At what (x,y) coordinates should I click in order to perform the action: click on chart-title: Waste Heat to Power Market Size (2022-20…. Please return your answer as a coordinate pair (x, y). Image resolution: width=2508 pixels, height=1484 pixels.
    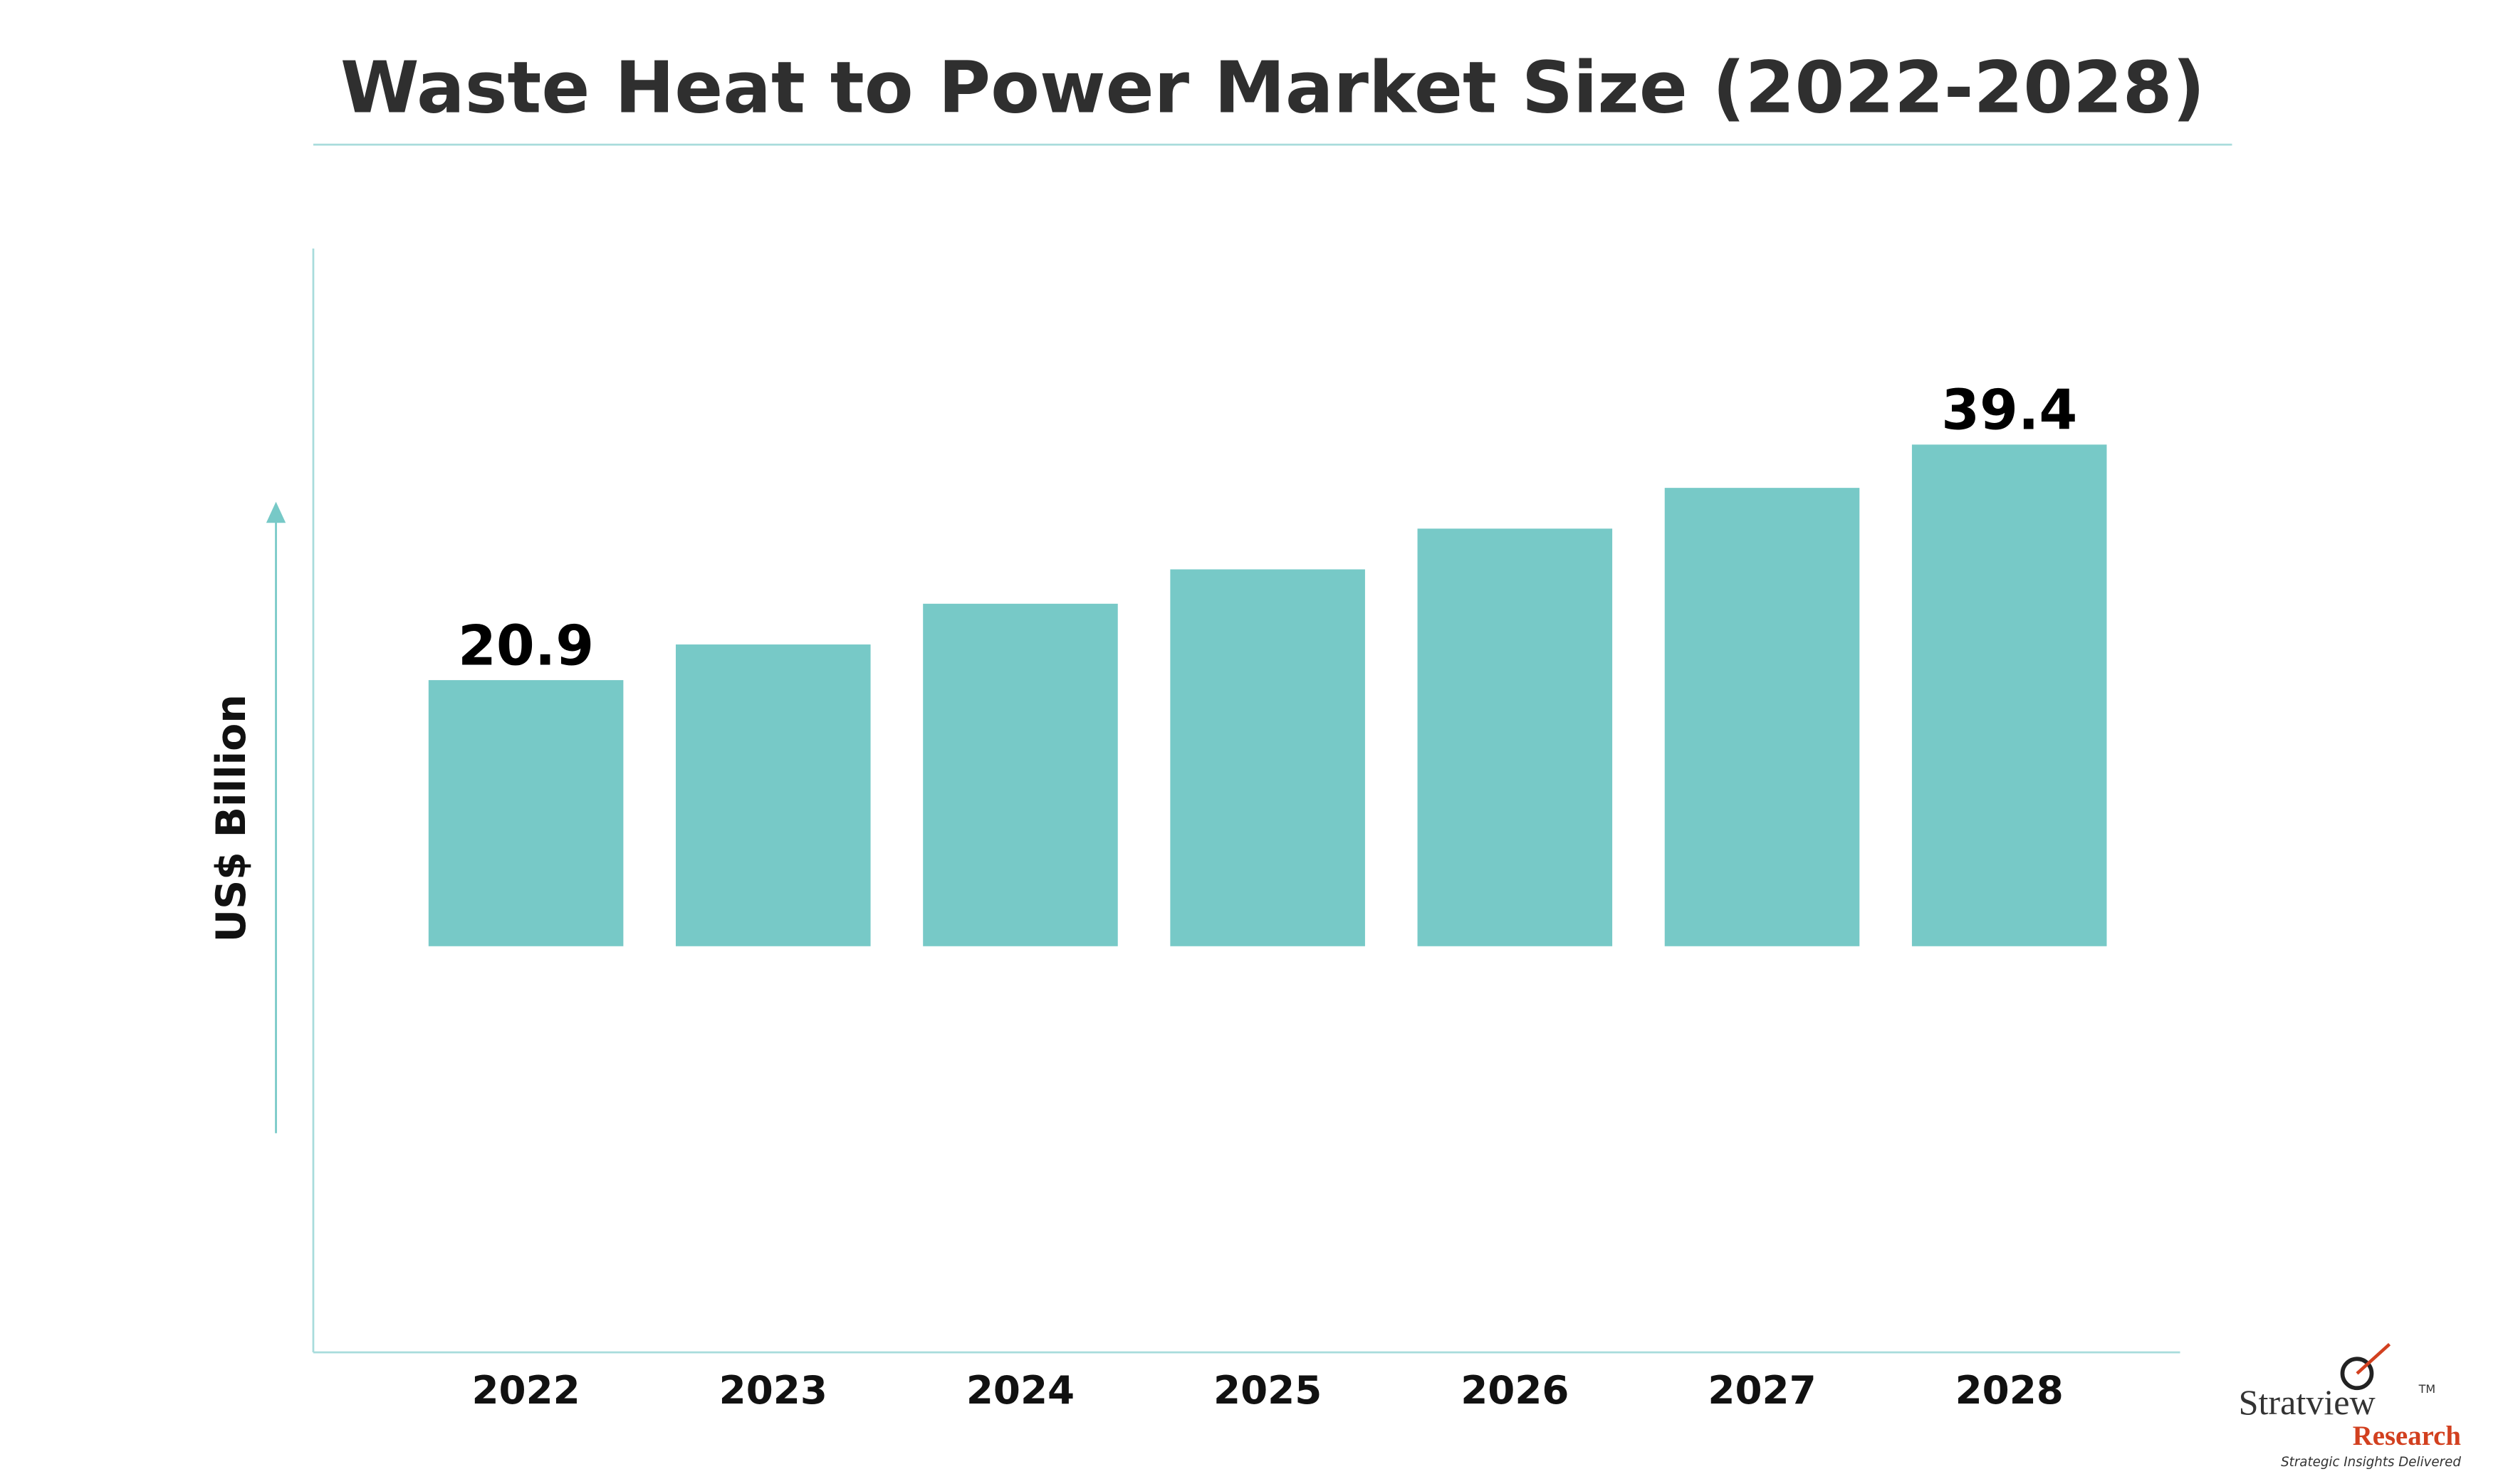
    Looking at the image, I should click on (1272, 87).